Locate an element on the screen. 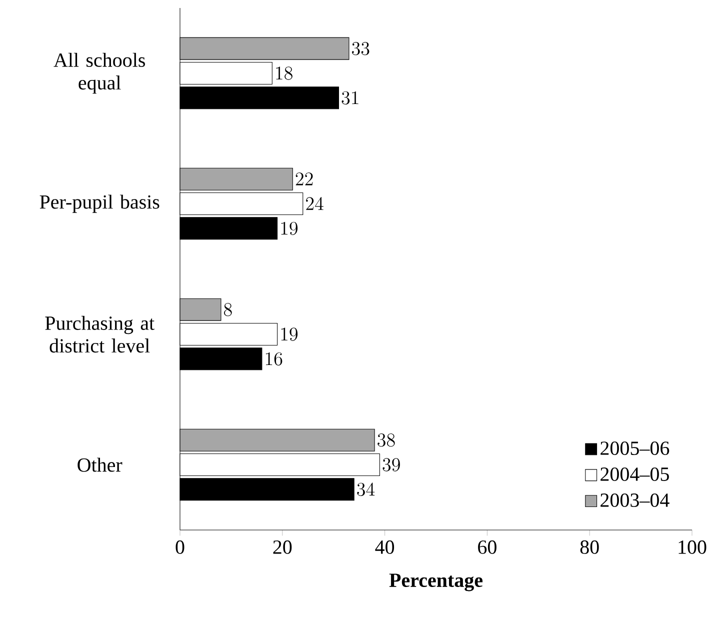  data-label: 33 is located at coordinates (361, 49).